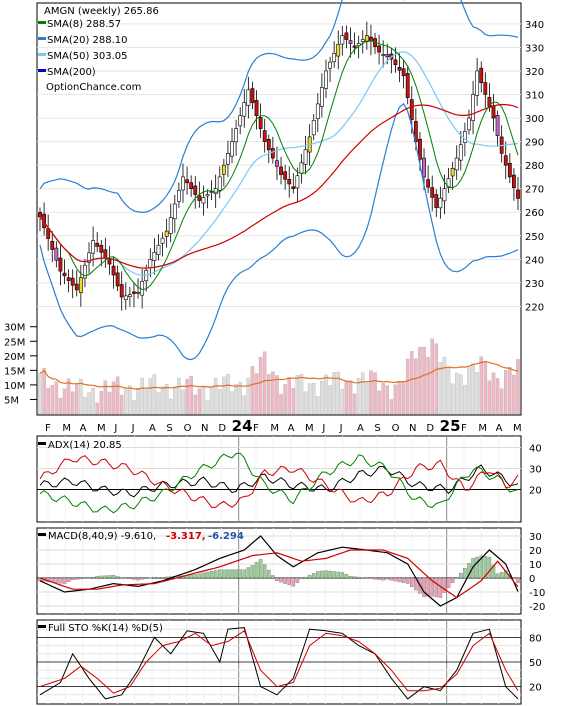  Describe the element at coordinates (537, 607) in the screenshot. I see `macd-tick-label: -20` at that location.